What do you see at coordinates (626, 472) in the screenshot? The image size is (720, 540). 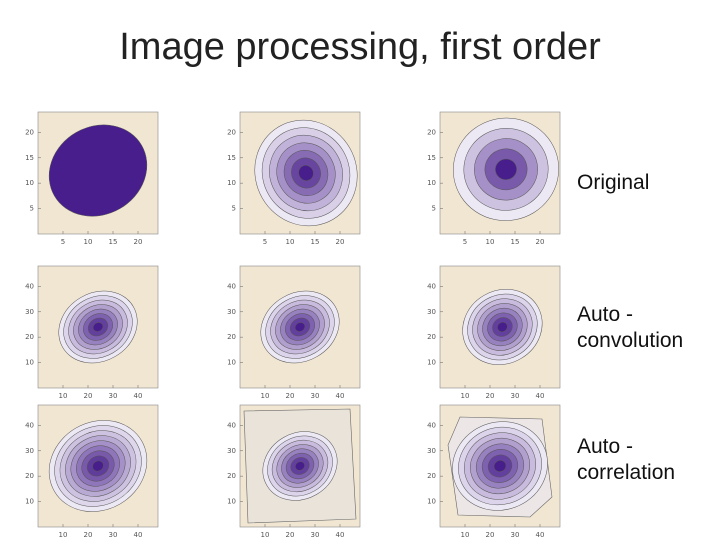 I see `row-label: correlation` at bounding box center [626, 472].